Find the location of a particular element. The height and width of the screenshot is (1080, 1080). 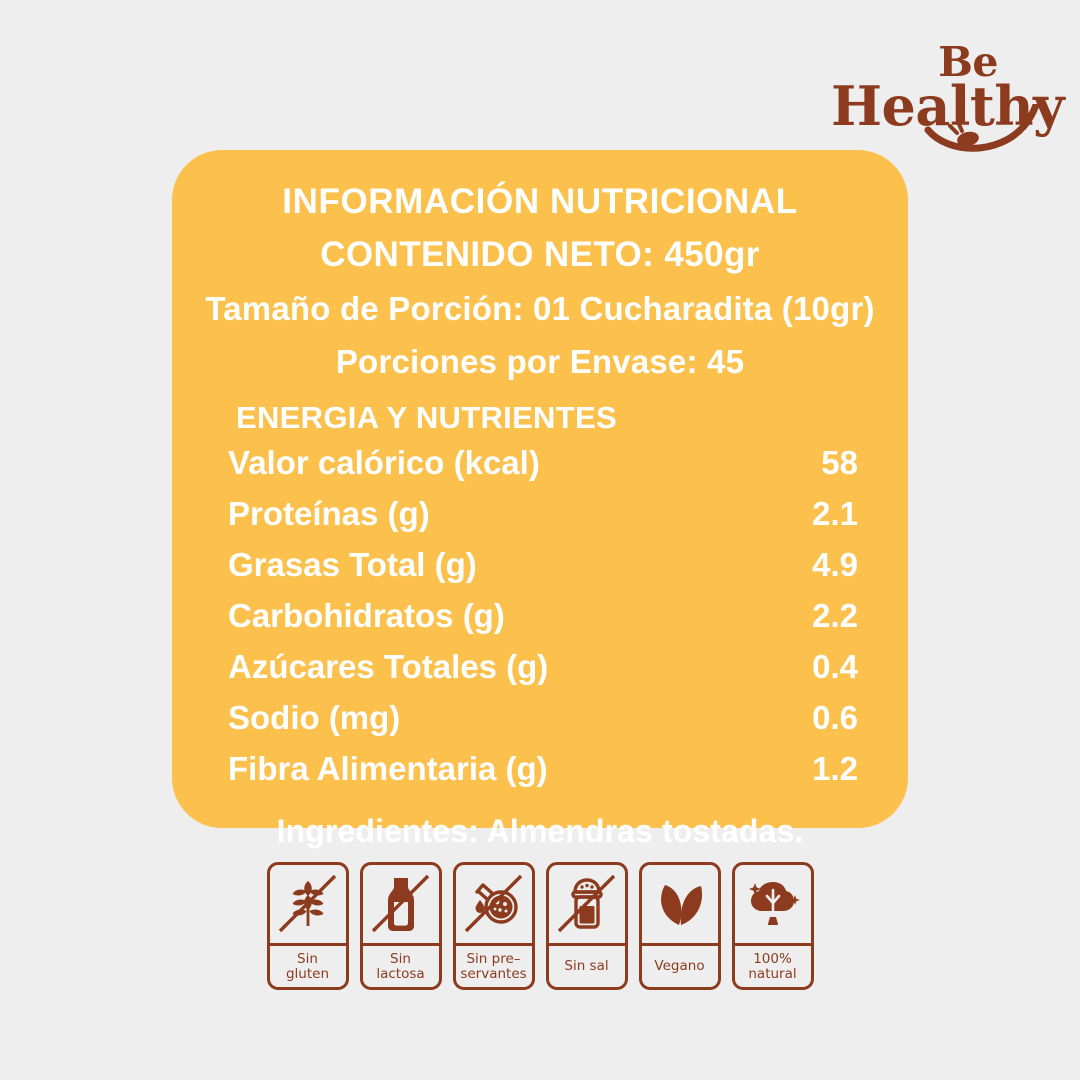

nutrient-label: Sodio (mg) is located at coordinates (314, 717).